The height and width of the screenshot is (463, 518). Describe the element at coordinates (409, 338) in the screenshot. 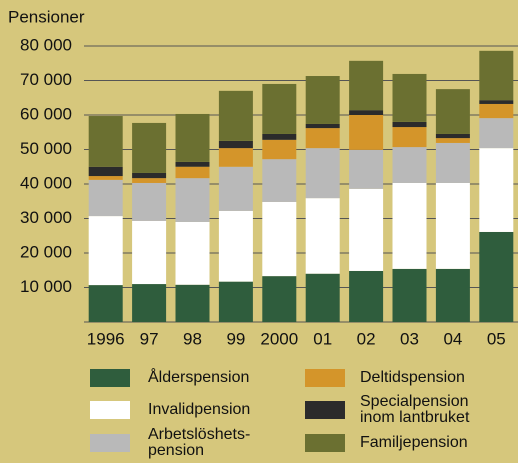

I see `x-tick-label: 03` at that location.